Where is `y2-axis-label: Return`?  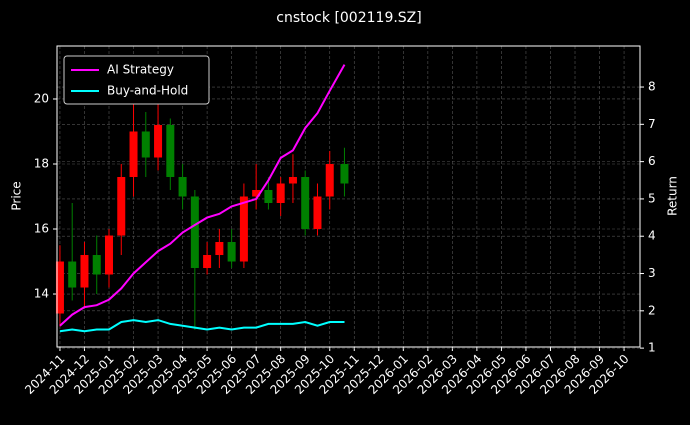
y2-axis-label: Return is located at coordinates (673, 196).